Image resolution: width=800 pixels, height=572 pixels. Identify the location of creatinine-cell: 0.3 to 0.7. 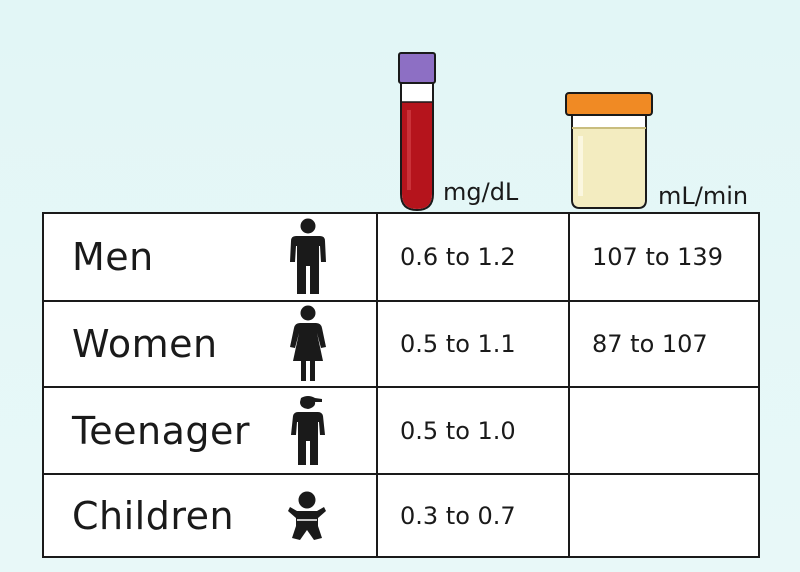
(474, 515).